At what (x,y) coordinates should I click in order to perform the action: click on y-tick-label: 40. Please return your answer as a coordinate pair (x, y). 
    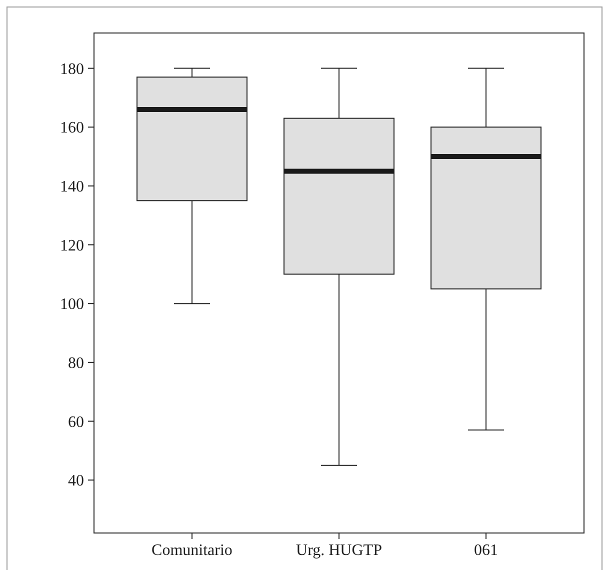
    Looking at the image, I should click on (76, 481).